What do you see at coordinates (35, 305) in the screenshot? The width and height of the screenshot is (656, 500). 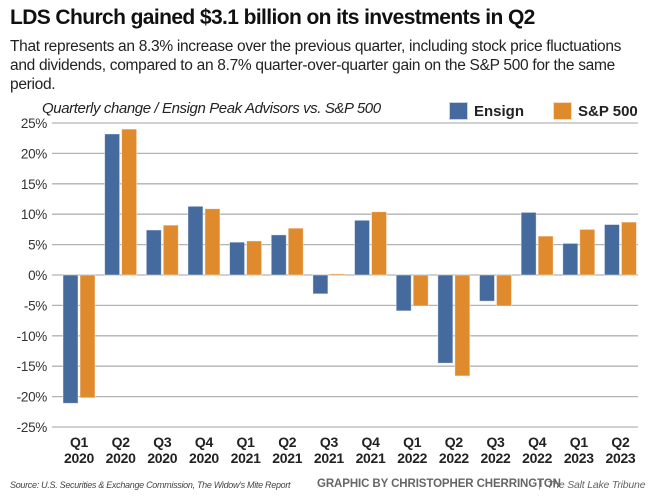 I see `y-tick-label: -5%` at bounding box center [35, 305].